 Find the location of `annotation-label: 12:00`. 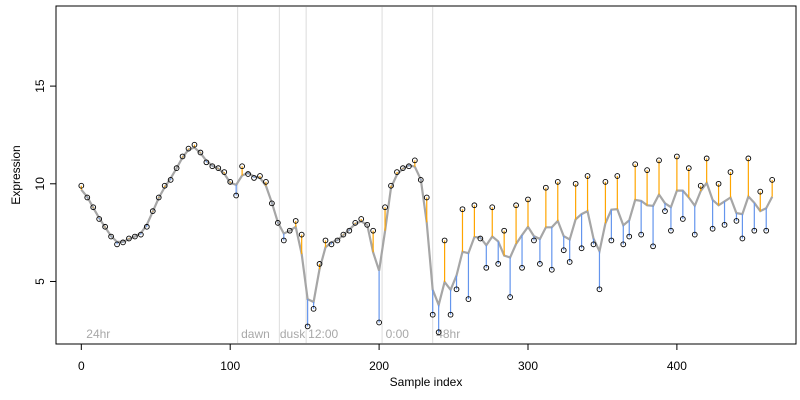

annotation-label: 12:00 is located at coordinates (323, 334).